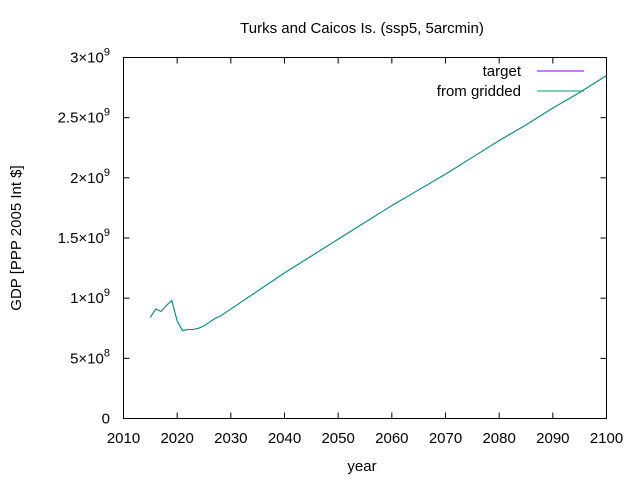 This screenshot has width=640, height=480. What do you see at coordinates (498, 438) in the screenshot?
I see `x-tick-label: 2080` at bounding box center [498, 438].